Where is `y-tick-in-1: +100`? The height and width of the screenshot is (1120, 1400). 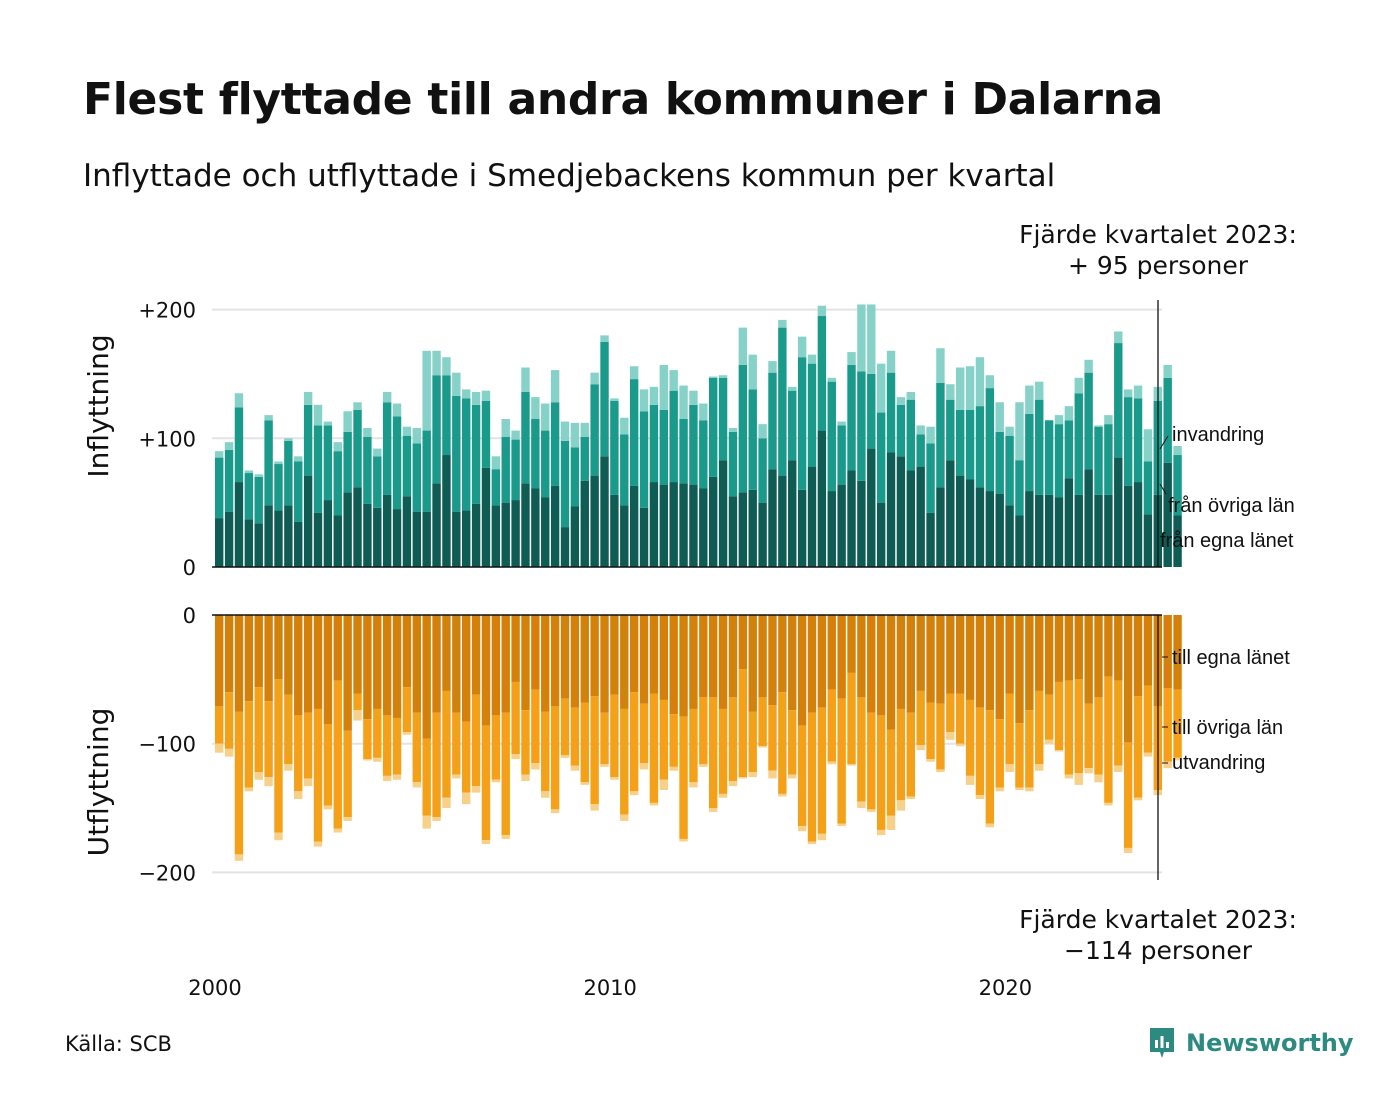 y-tick-in-1: +100 is located at coordinates (167, 439).